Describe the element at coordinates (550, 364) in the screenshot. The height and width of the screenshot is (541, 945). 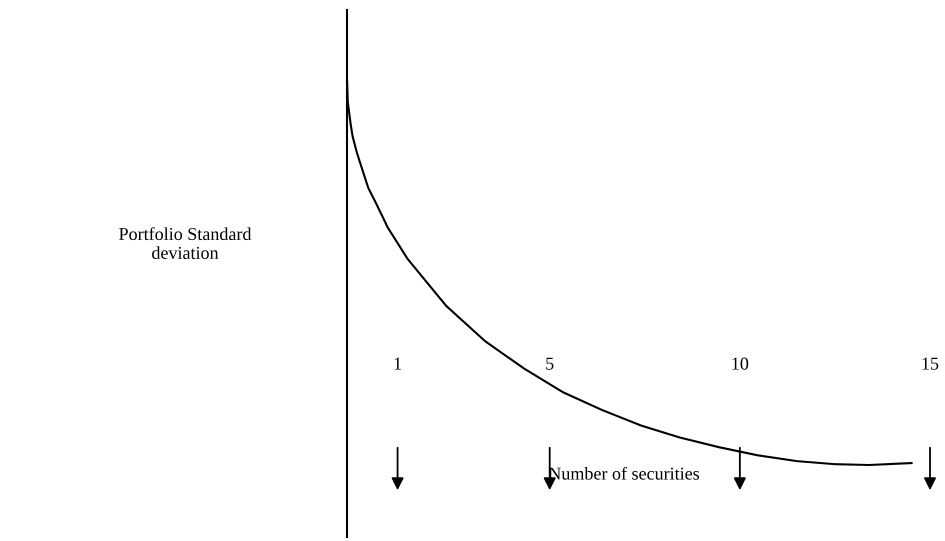
I see `x-tick-label: 5` at that location.